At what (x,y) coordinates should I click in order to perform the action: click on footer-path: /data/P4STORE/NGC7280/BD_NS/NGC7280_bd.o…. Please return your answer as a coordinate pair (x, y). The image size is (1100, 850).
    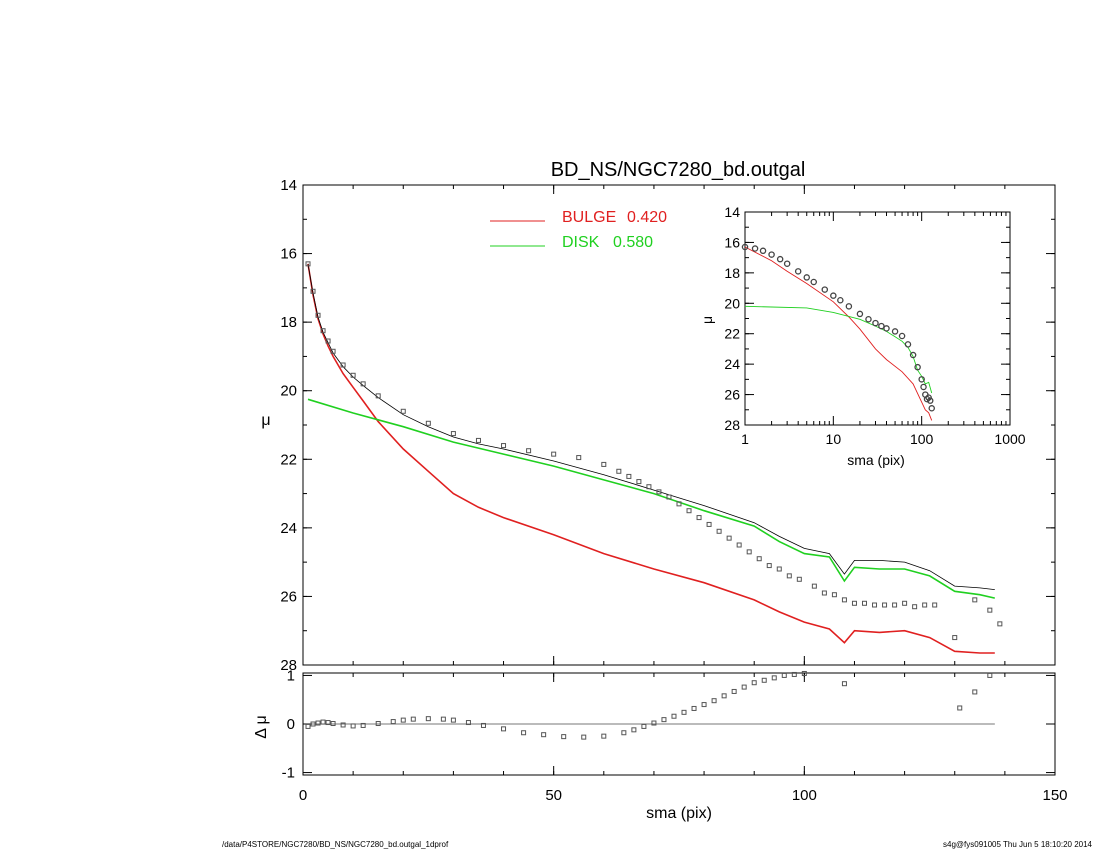
    Looking at the image, I should click on (335, 844).